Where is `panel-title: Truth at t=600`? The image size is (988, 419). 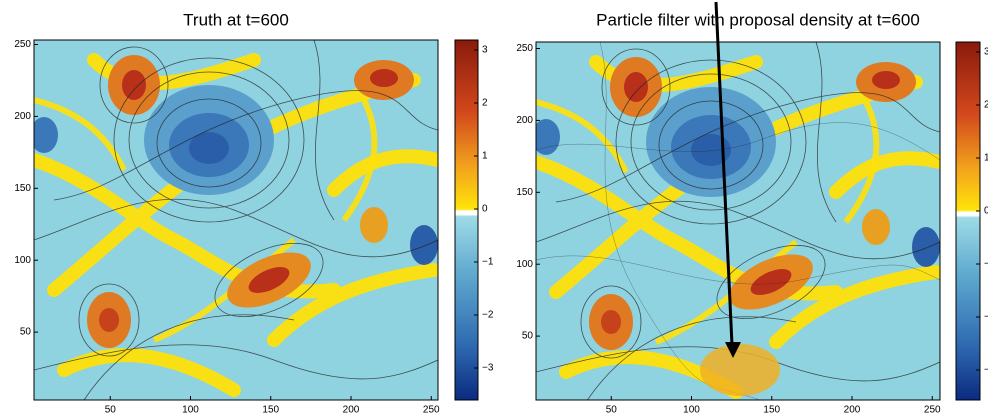
panel-title: Truth at t=600 is located at coordinates (236, 19).